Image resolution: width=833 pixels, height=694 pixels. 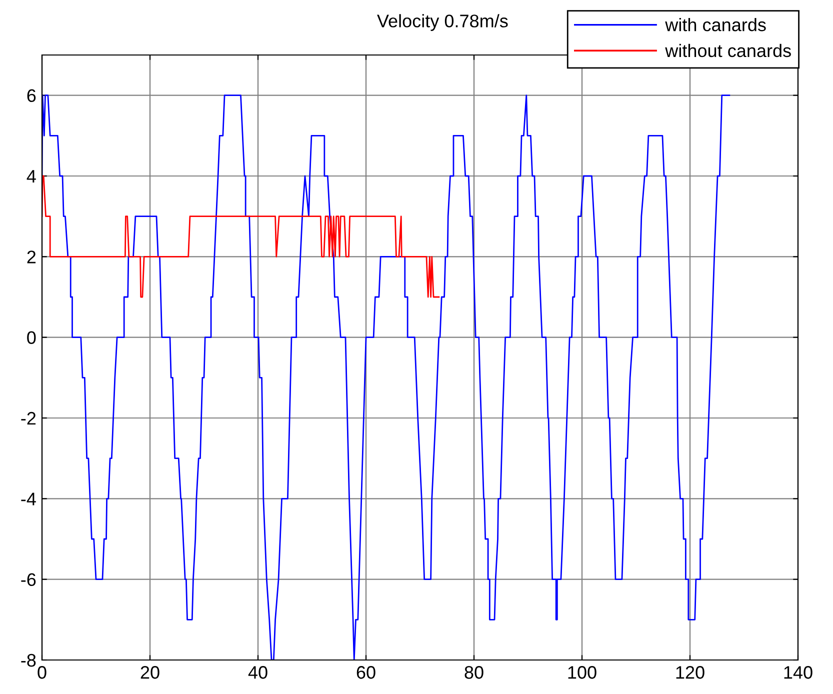 I want to click on x-tick-label: 60, so click(x=366, y=672).